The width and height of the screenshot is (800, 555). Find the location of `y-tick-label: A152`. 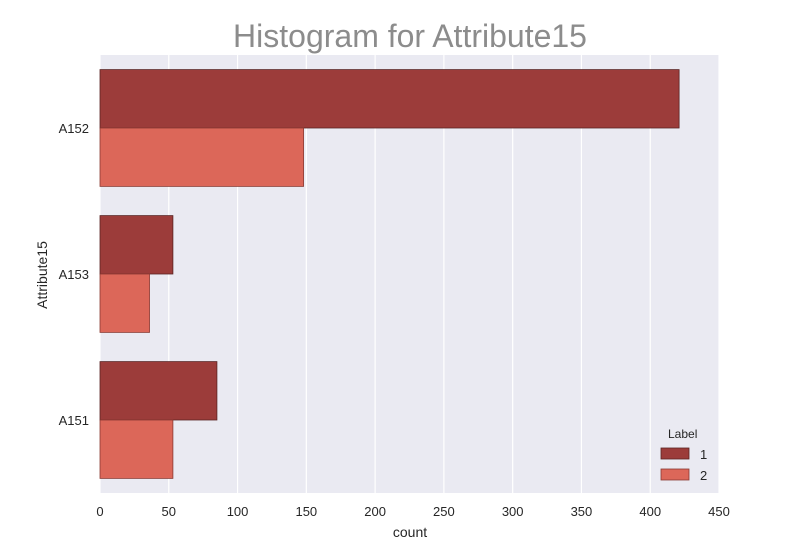

y-tick-label: A152 is located at coordinates (74, 128).